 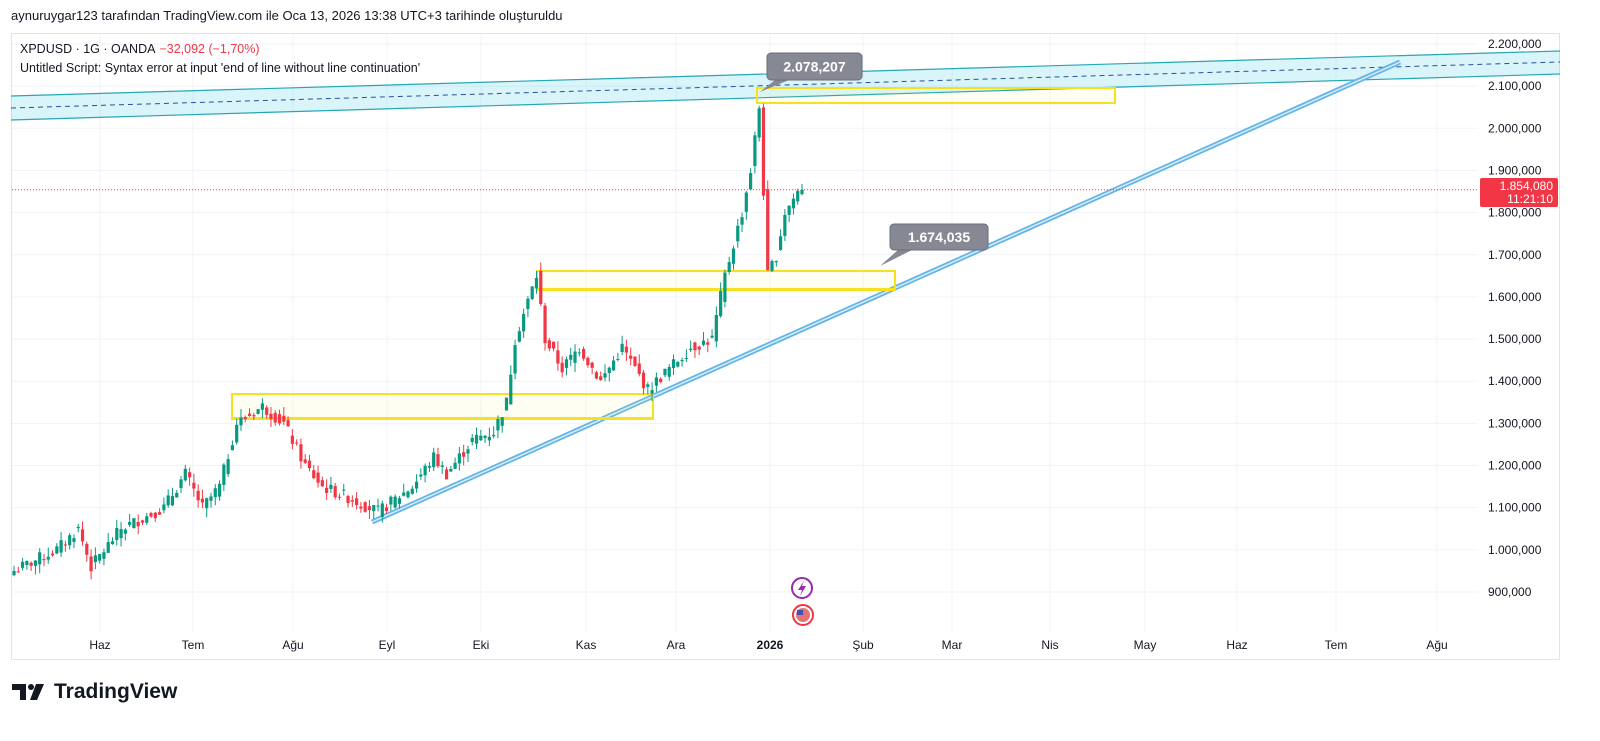 I want to click on channel-lower-line, so click(x=785, y=97).